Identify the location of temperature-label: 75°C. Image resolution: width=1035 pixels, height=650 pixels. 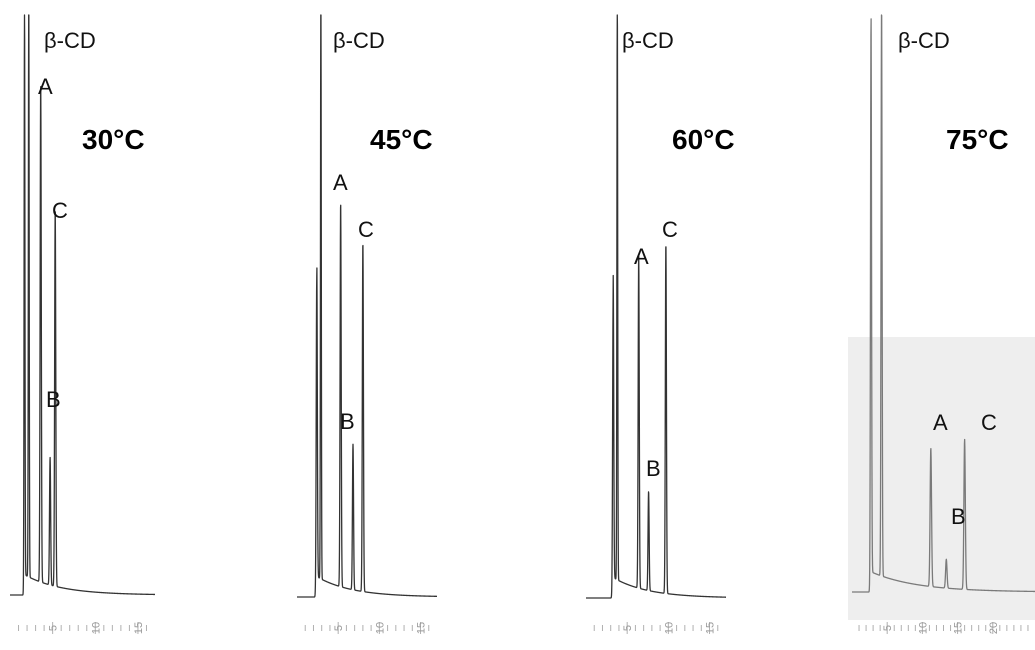
(977, 139).